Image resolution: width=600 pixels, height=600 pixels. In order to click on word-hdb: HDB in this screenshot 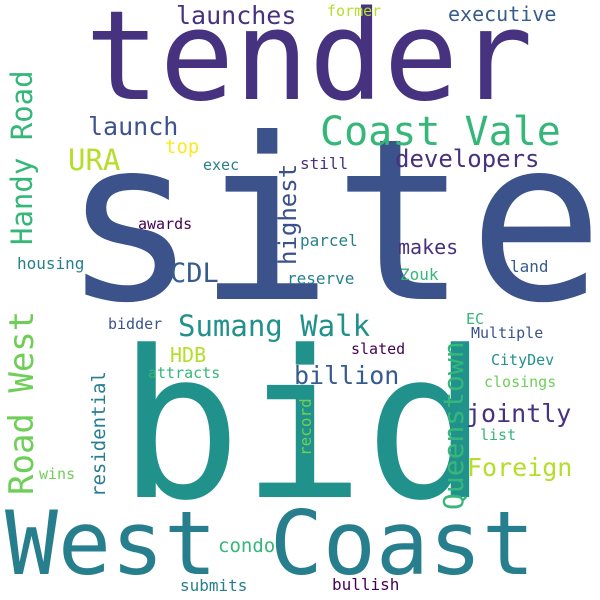, I will do `click(188, 355)`.